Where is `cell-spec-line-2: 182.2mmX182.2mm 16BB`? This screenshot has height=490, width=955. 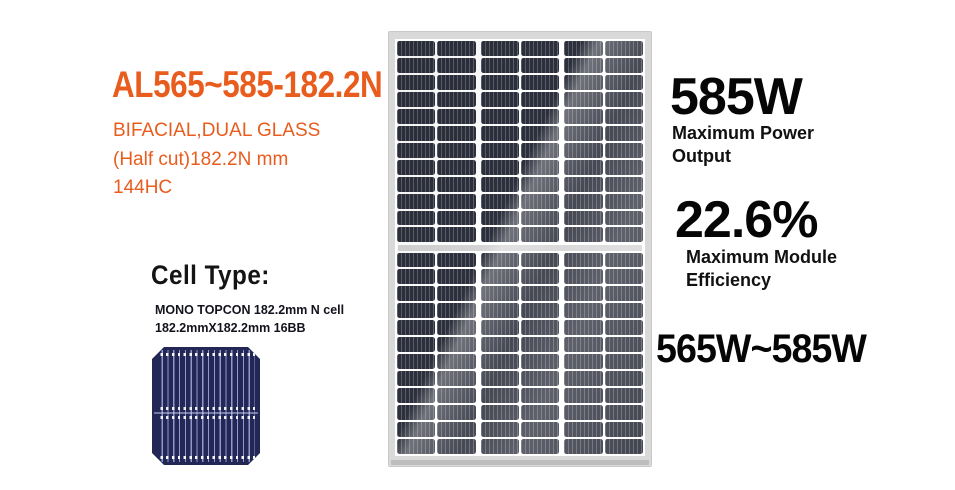 cell-spec-line-2: 182.2mmX182.2mm 16BB is located at coordinates (230, 327).